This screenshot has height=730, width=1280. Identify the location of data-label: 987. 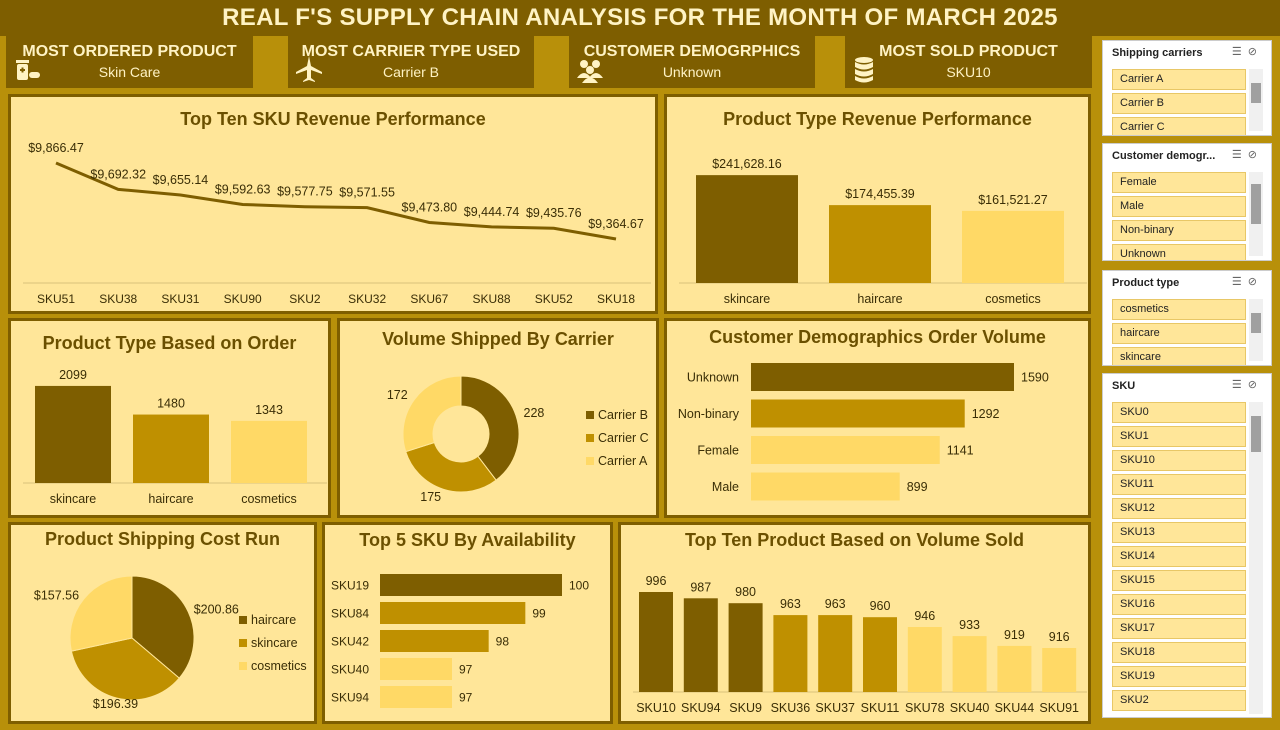
(700, 587).